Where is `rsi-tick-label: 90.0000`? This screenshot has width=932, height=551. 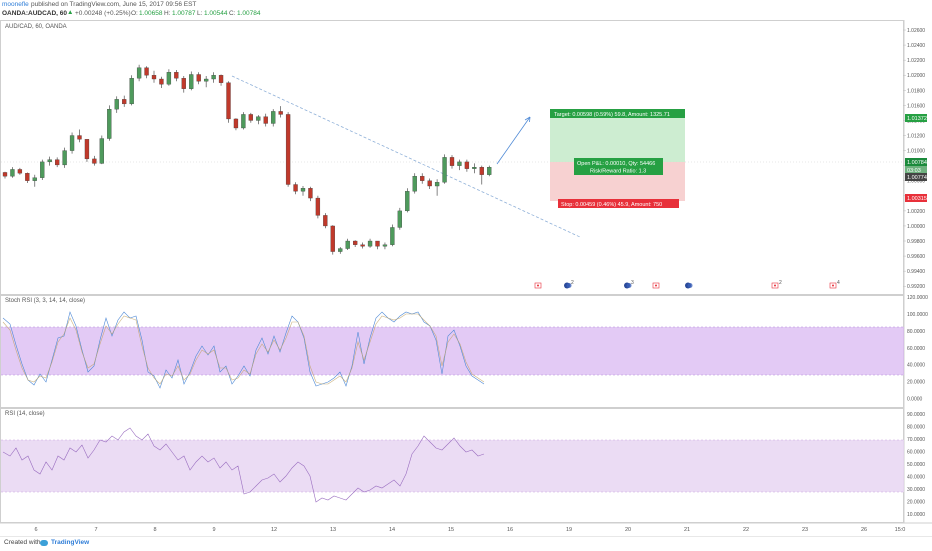
rsi-tick-label: 90.0000 is located at coordinates (916, 415).